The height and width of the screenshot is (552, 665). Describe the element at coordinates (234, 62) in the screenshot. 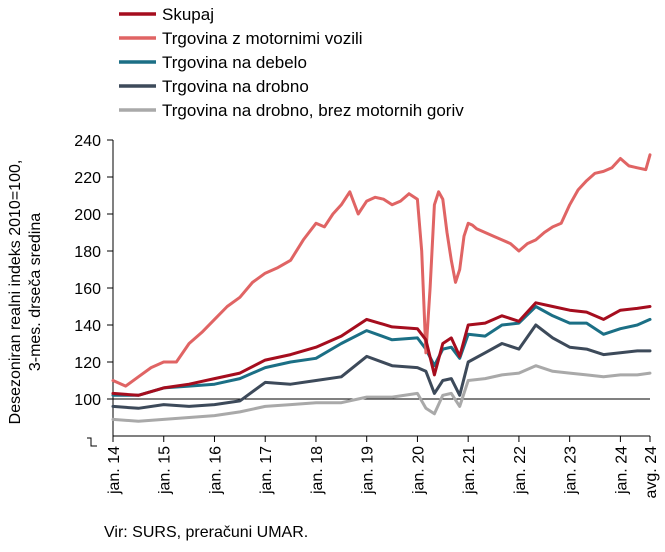

I see `legend-label: Trgovina na debelo` at that location.